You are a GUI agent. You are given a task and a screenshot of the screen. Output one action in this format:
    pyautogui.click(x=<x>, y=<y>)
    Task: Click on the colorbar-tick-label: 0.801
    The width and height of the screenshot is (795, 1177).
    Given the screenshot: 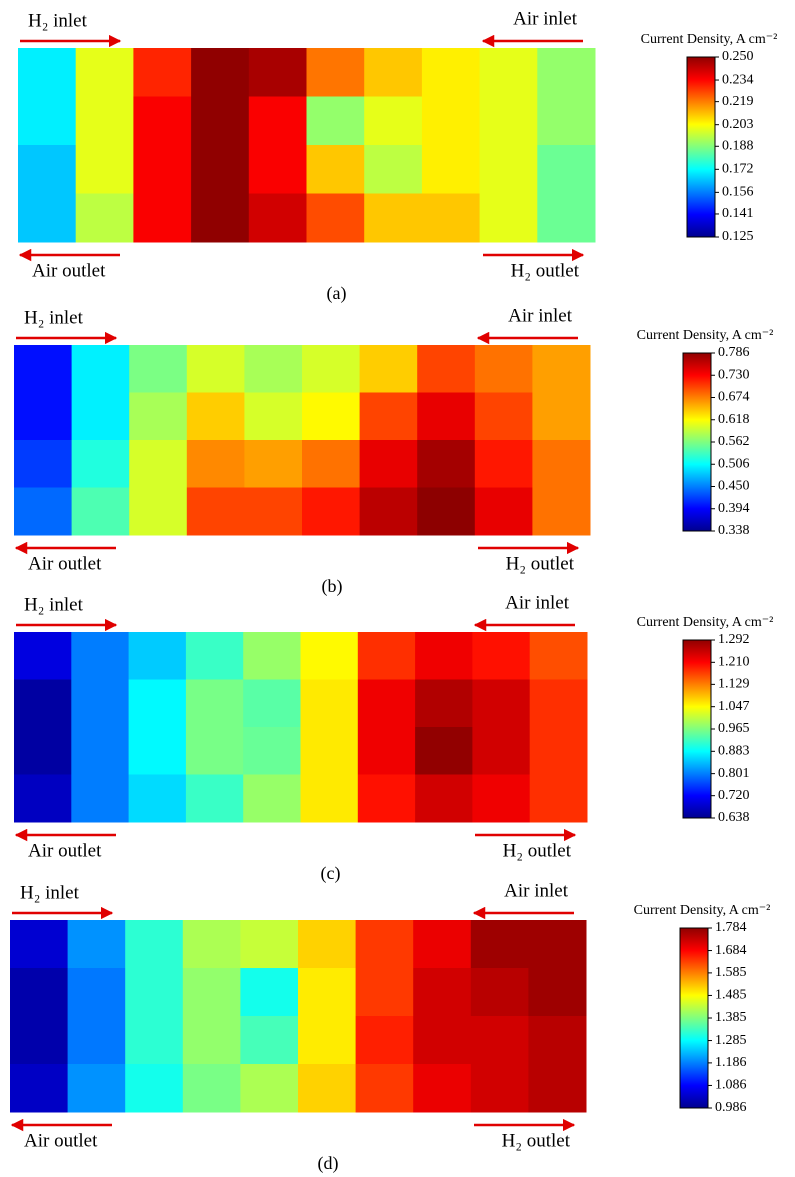 What is the action you would take?
    pyautogui.click(x=734, y=773)
    